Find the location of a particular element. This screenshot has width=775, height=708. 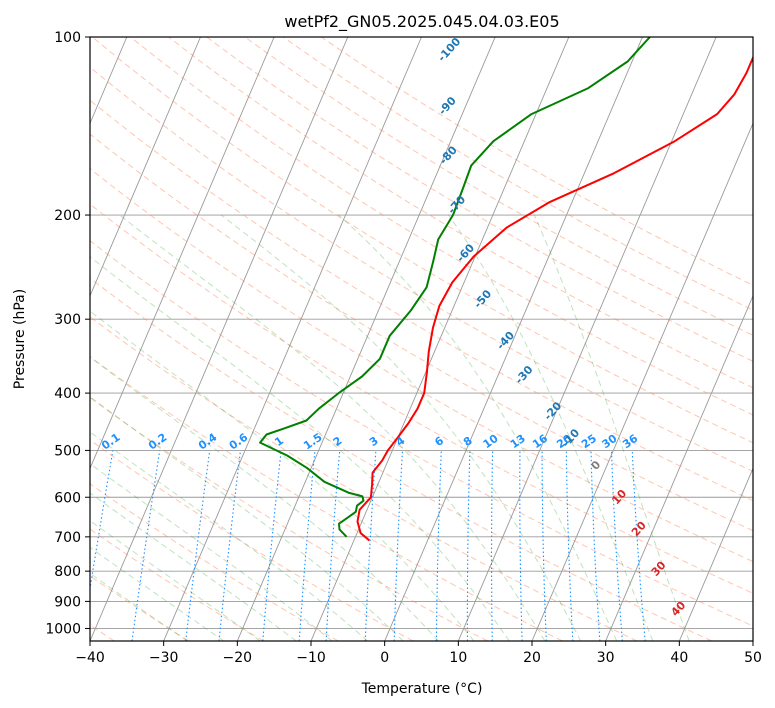

x-tick-label: 10 is located at coordinates (458, 658).